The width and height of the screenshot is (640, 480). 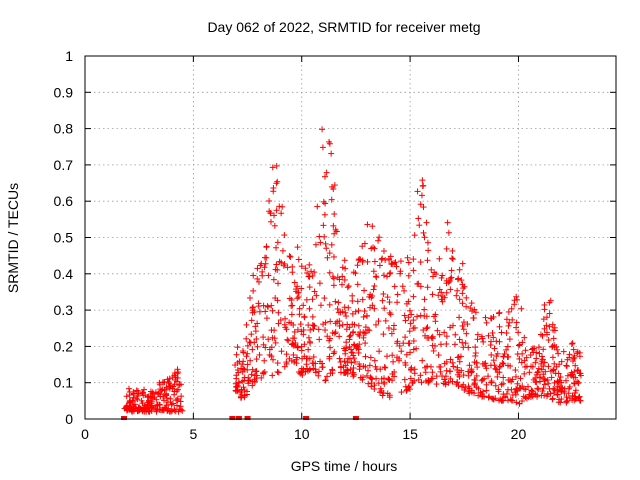 What do you see at coordinates (232, 418) in the screenshot?
I see `zero-marker` at bounding box center [232, 418].